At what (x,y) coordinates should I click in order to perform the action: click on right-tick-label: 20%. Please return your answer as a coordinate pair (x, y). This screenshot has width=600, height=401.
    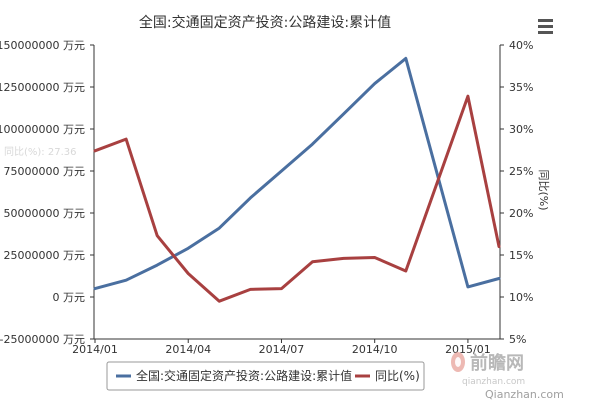
    Looking at the image, I should click on (521, 213).